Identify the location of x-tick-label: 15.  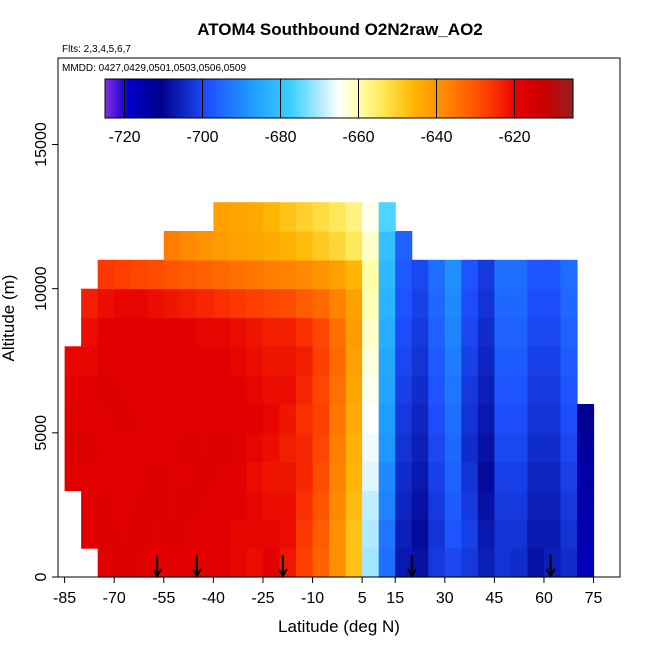
(395, 598).